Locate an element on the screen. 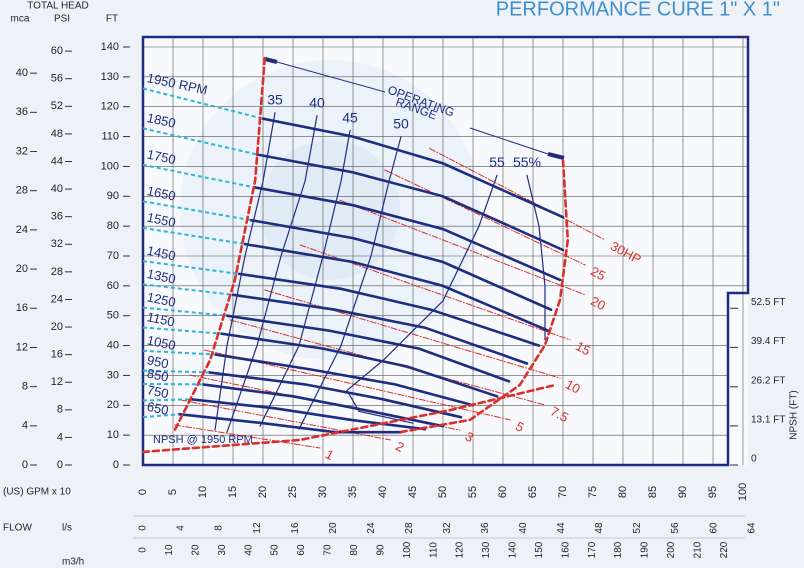  y-tick-label: 110 is located at coordinates (110, 136).